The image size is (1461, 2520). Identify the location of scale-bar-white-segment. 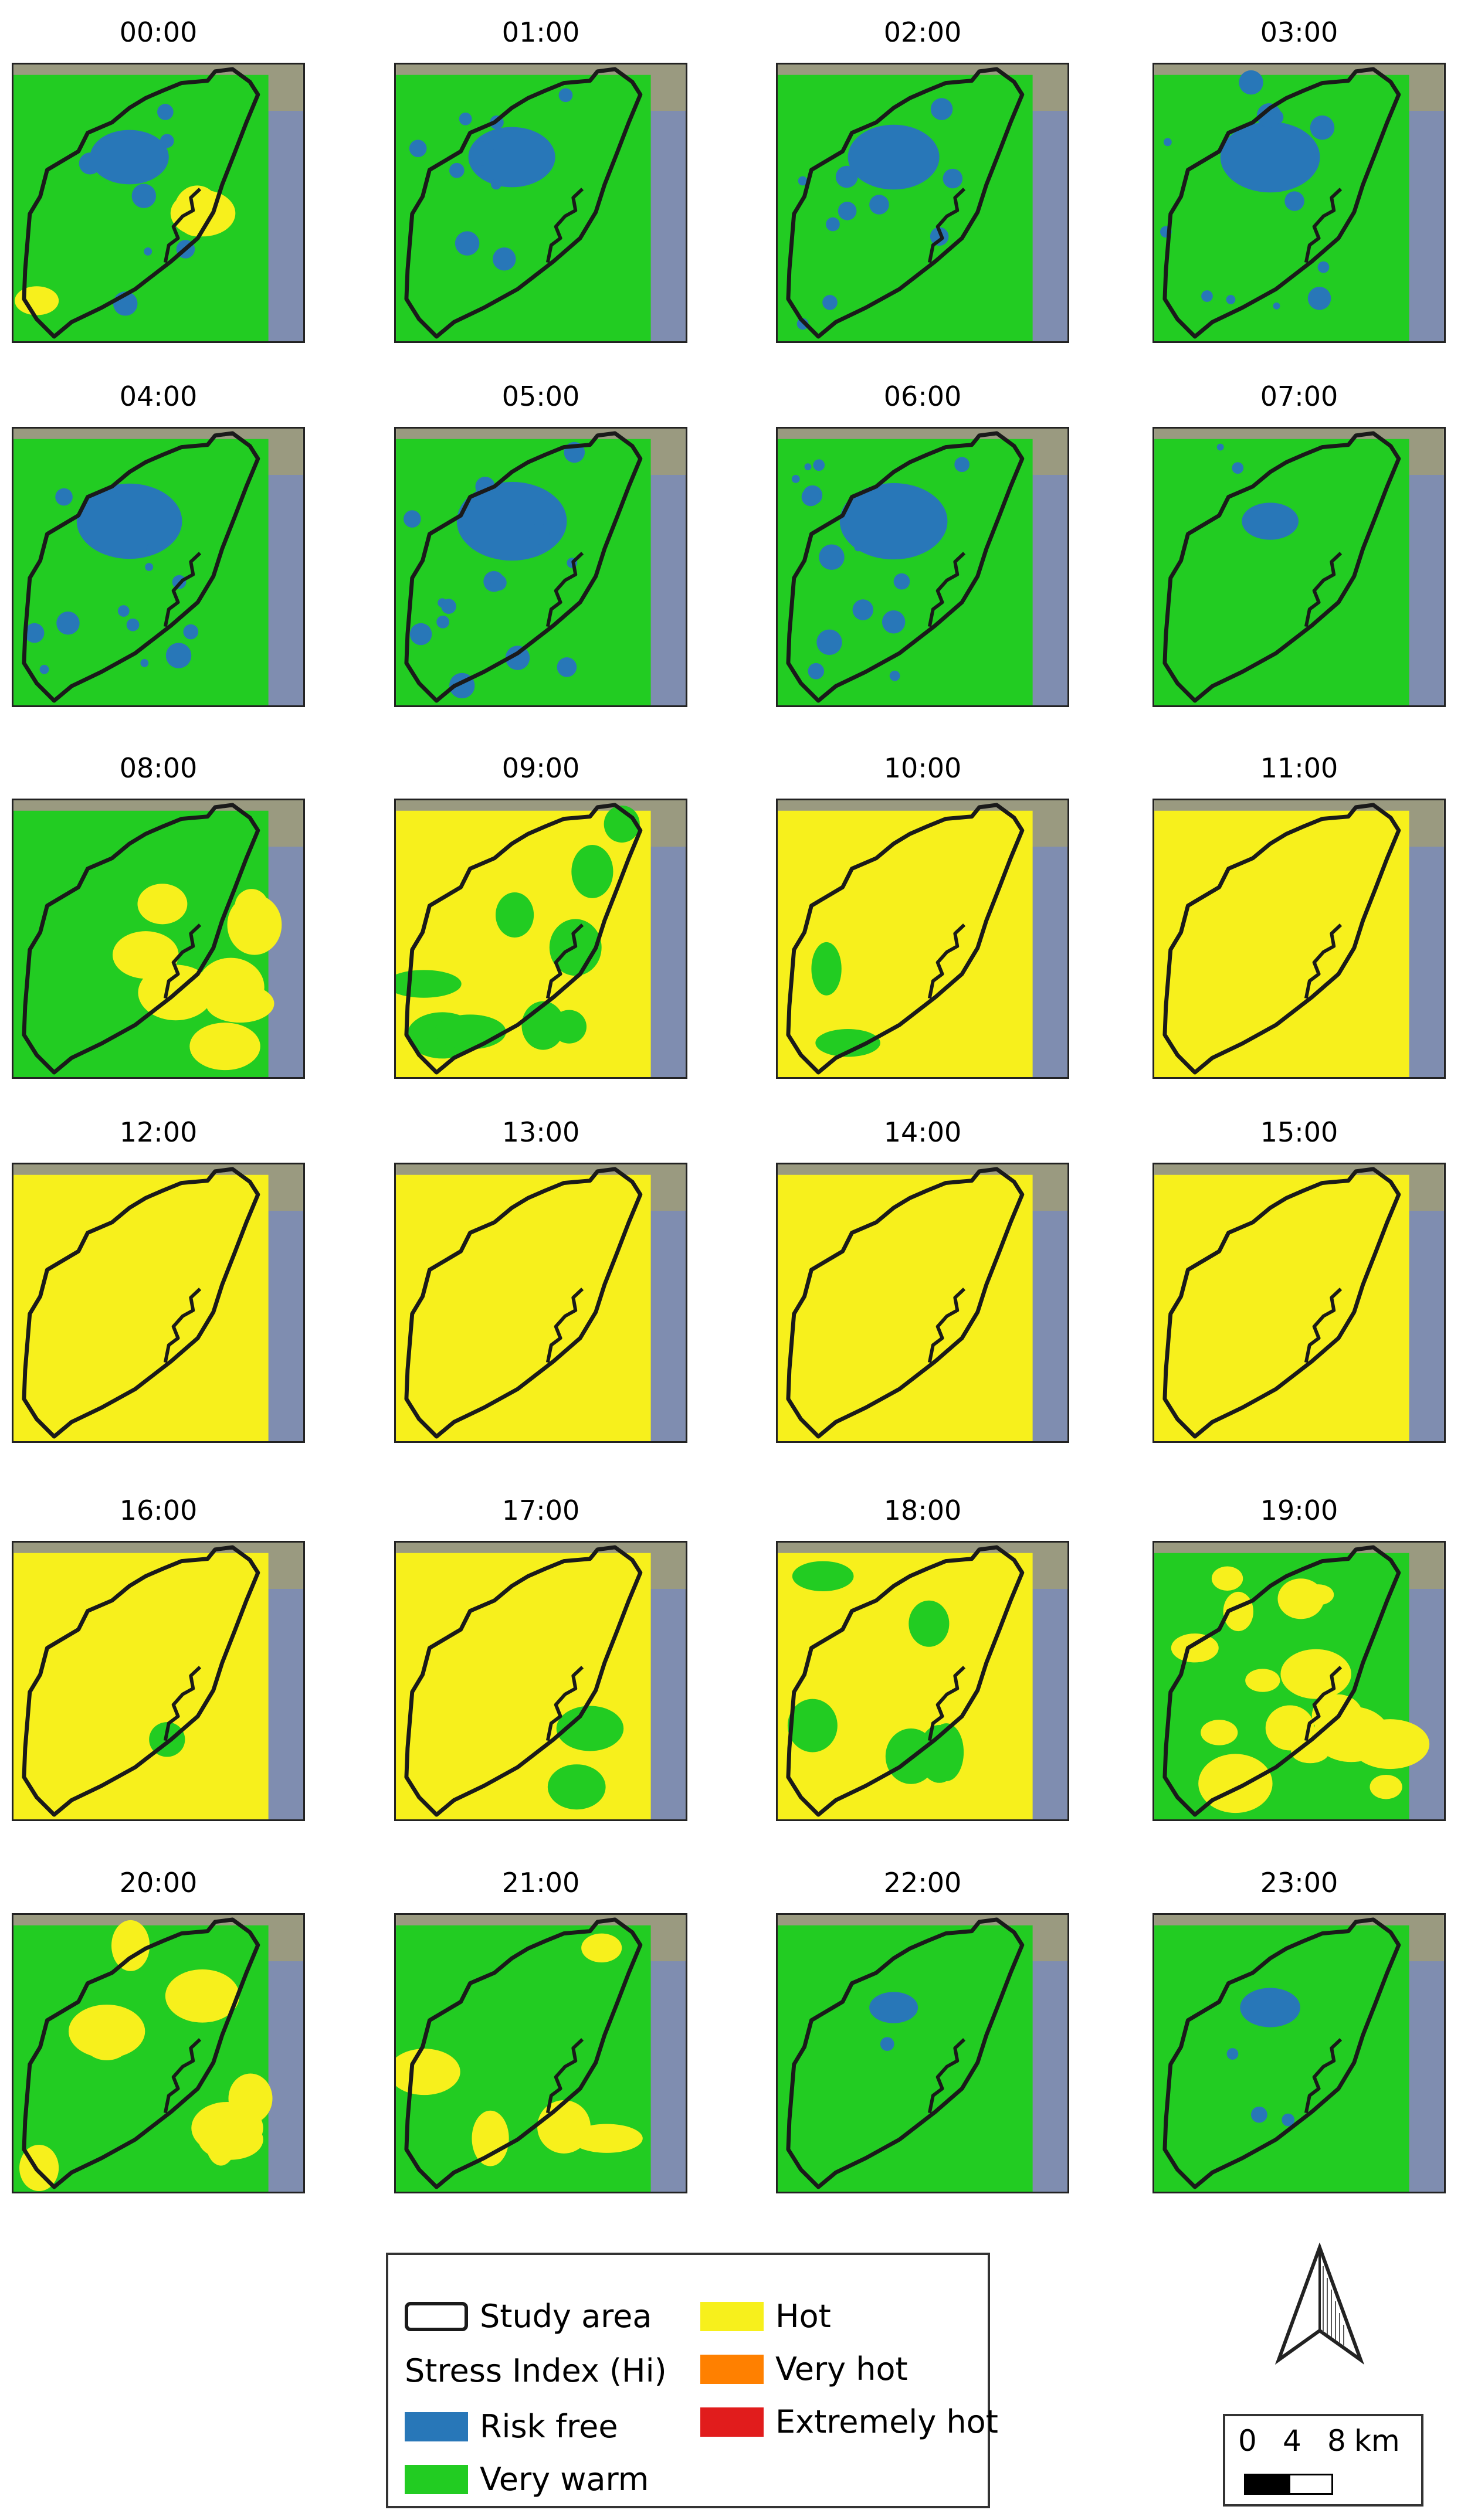
(1311, 2484).